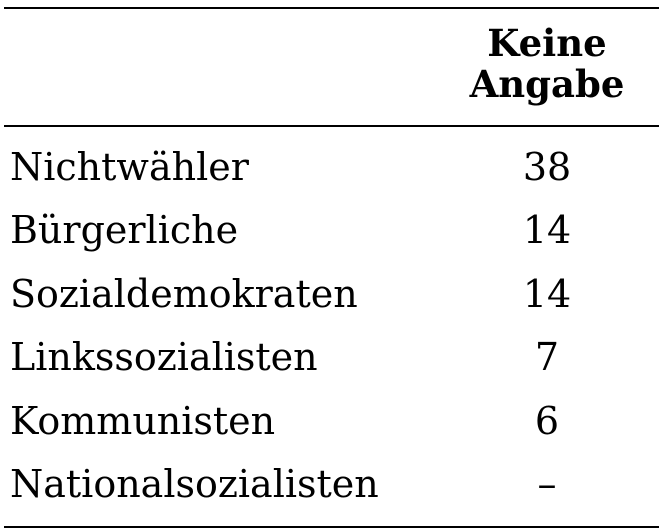  I want to click on table-row: Sozialdemokraten 14, so click(331, 296).